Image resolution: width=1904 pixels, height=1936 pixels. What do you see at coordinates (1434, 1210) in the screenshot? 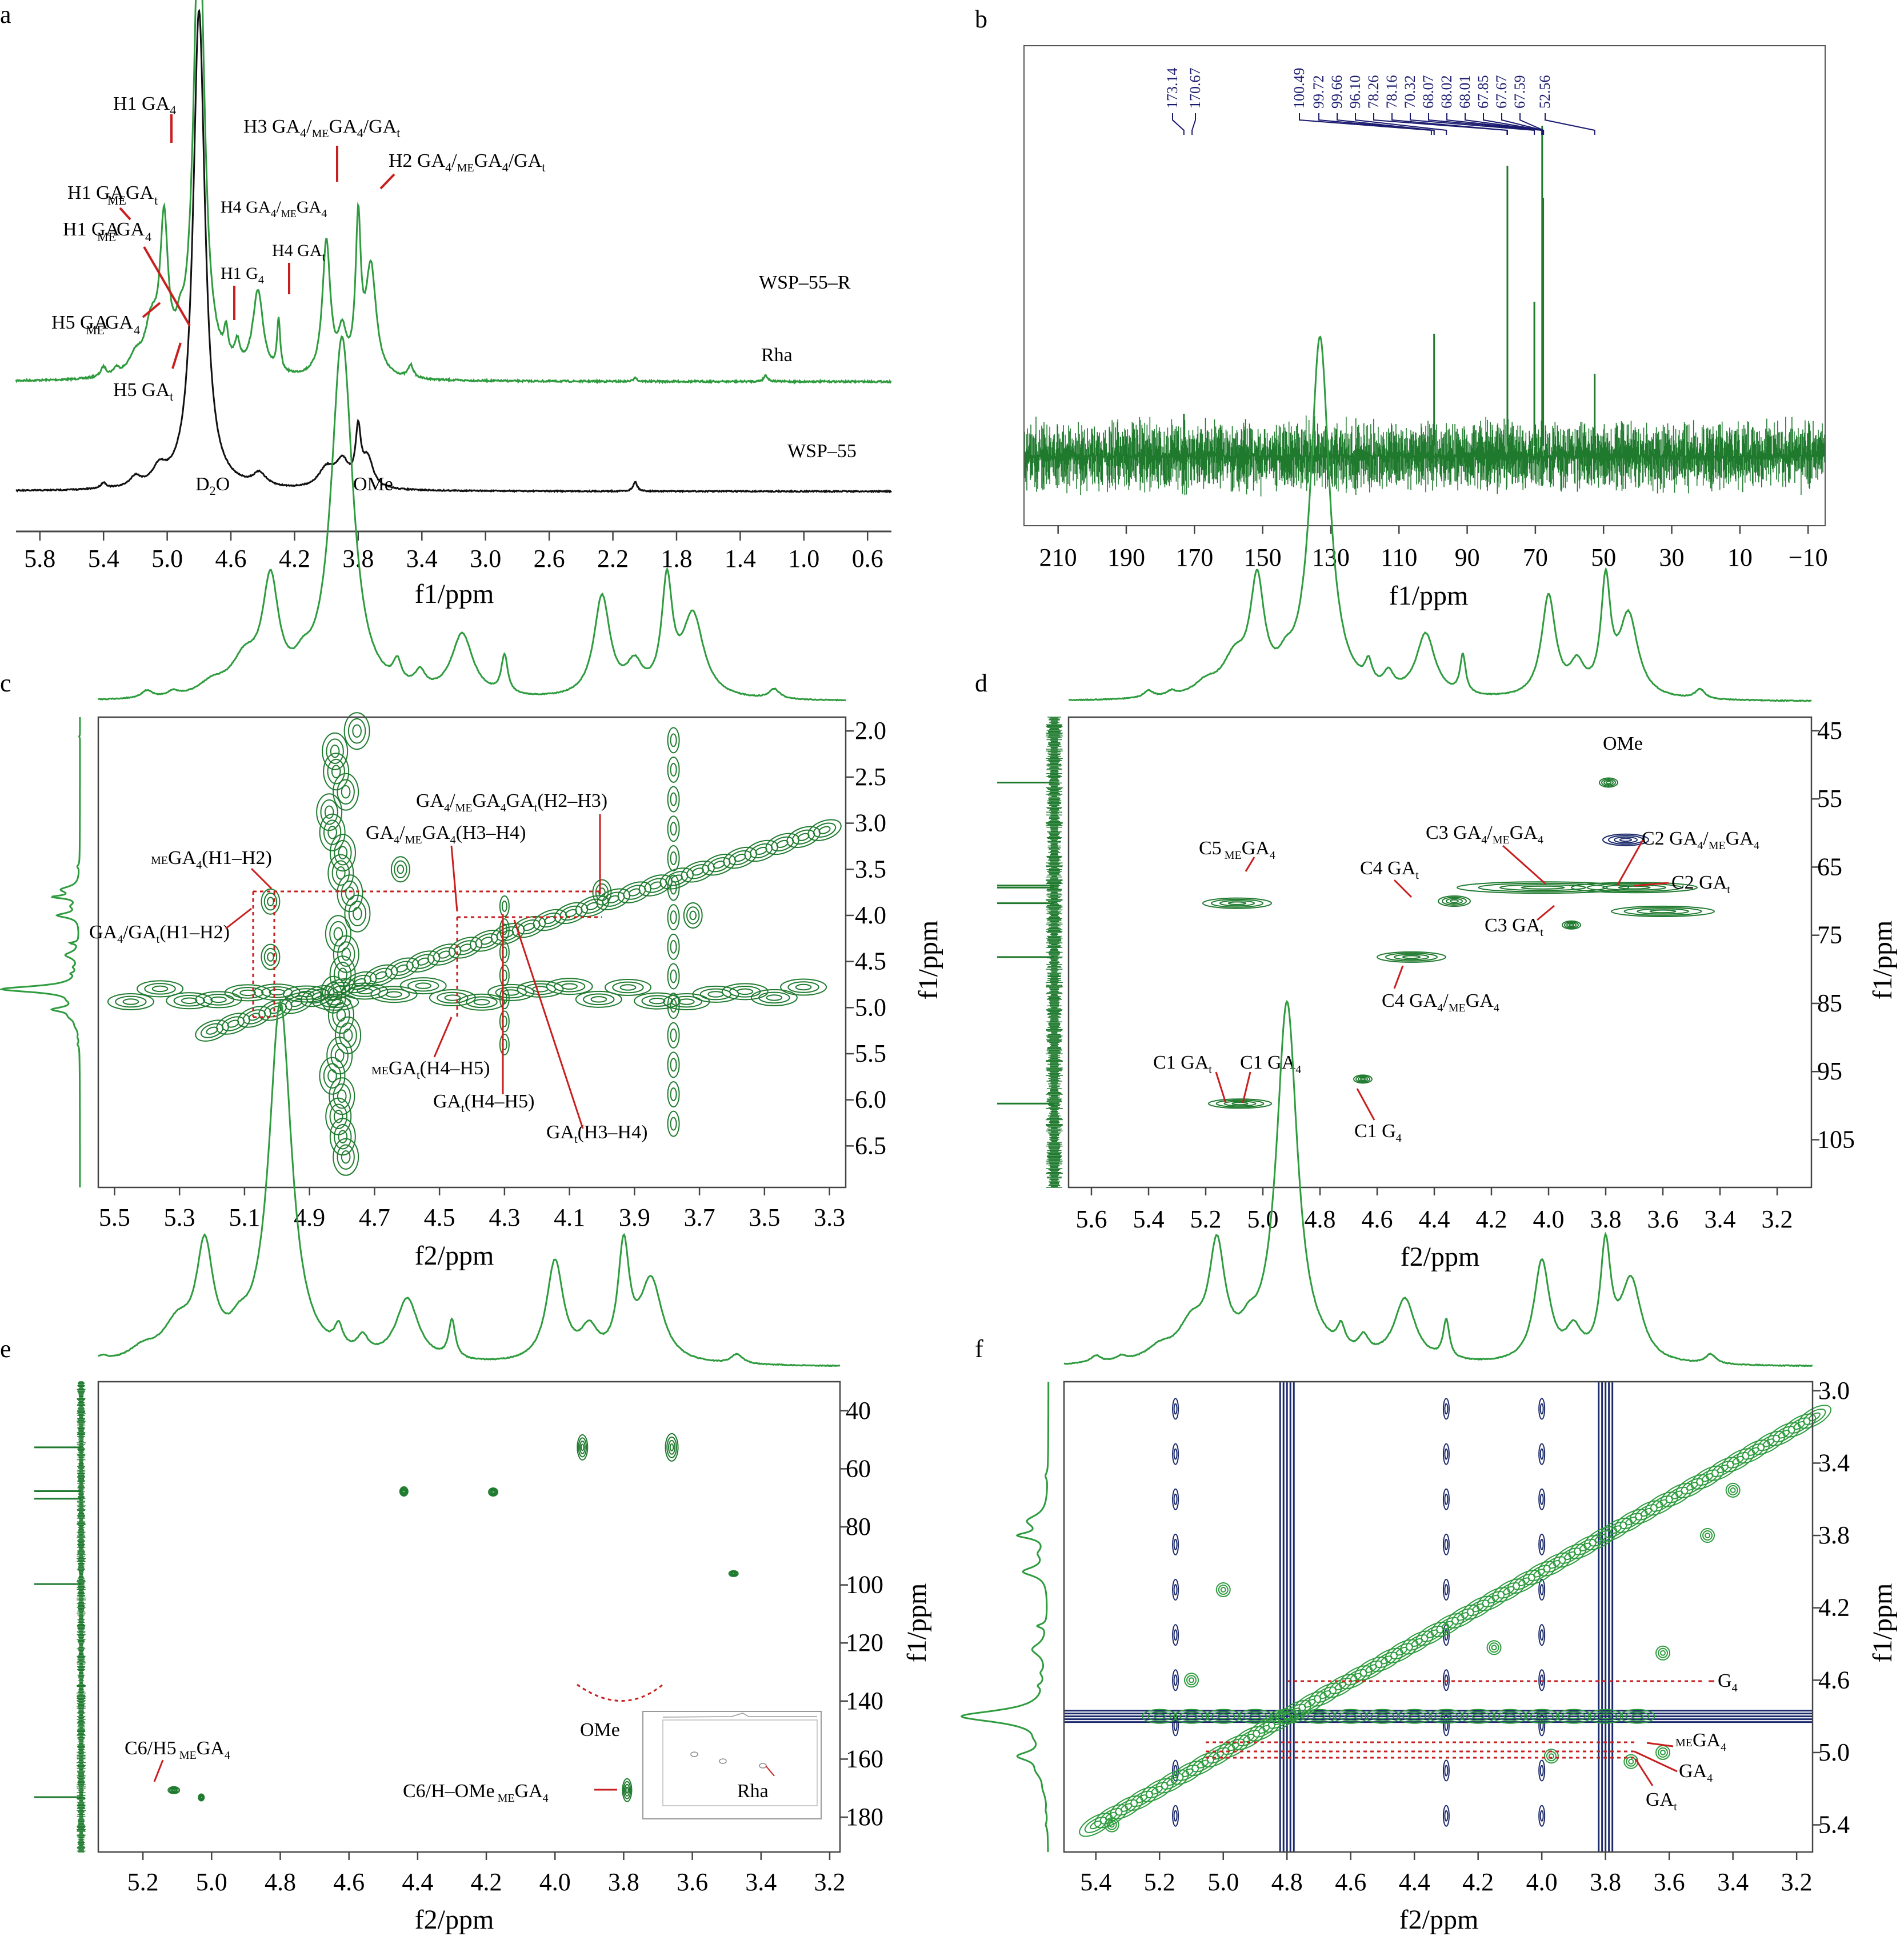
I see `x-axis-ticks: 5.6 5.4 5.2 5.0 4.8 4.6 4.4 4.2 4.0 3.8 3.6 3.4 3.2` at bounding box center [1434, 1210].